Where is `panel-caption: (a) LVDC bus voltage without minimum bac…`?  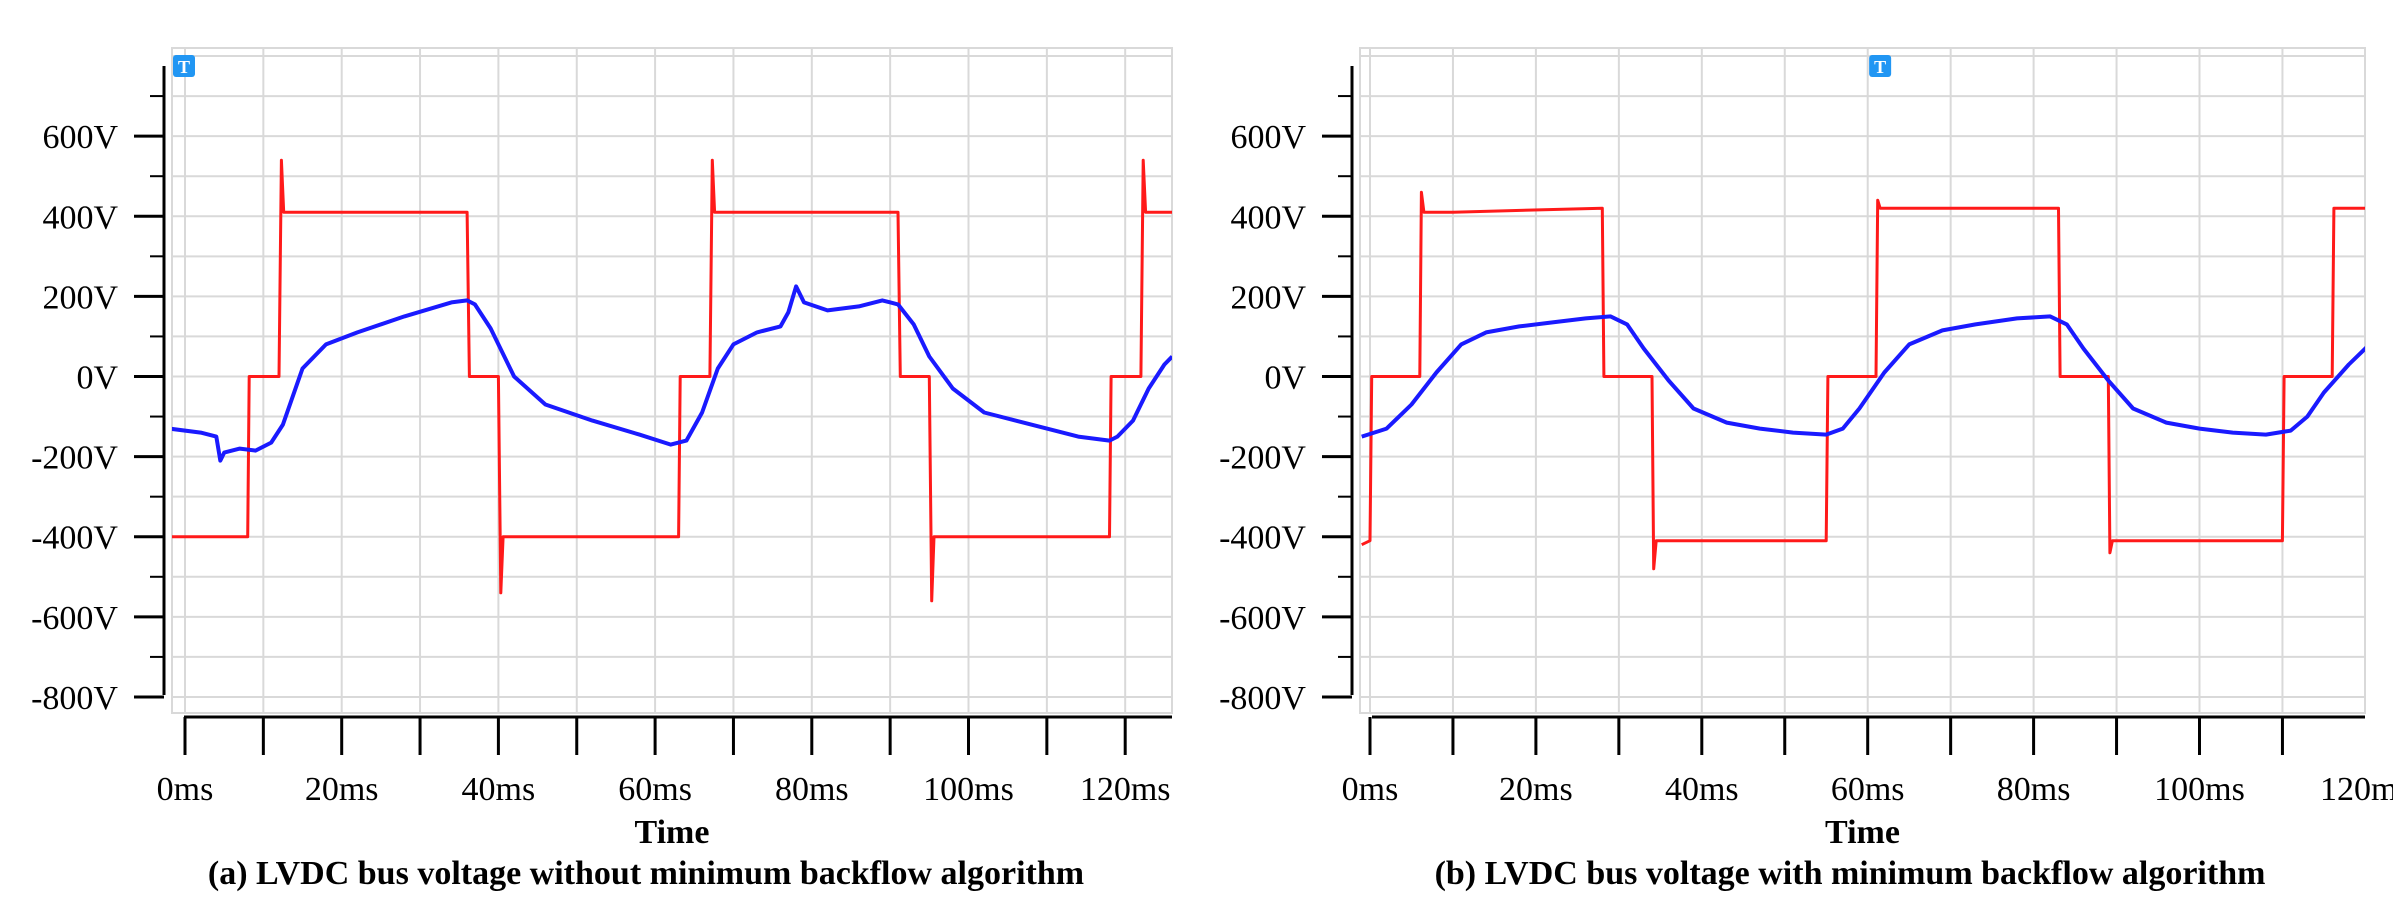 panel-caption: (a) LVDC bus voltage without minimum bac… is located at coordinates (646, 873).